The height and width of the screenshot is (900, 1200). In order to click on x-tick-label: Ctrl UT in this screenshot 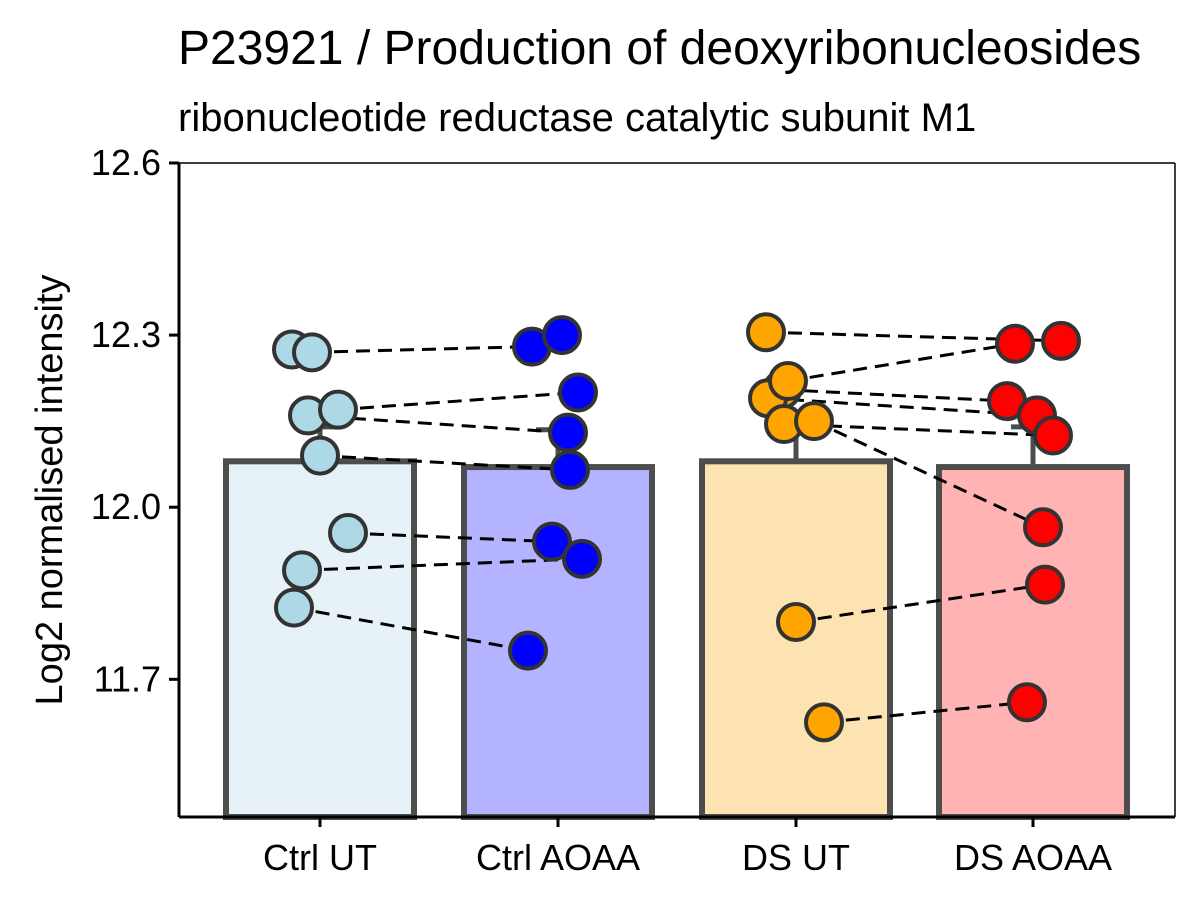, I will do `click(320, 857)`.